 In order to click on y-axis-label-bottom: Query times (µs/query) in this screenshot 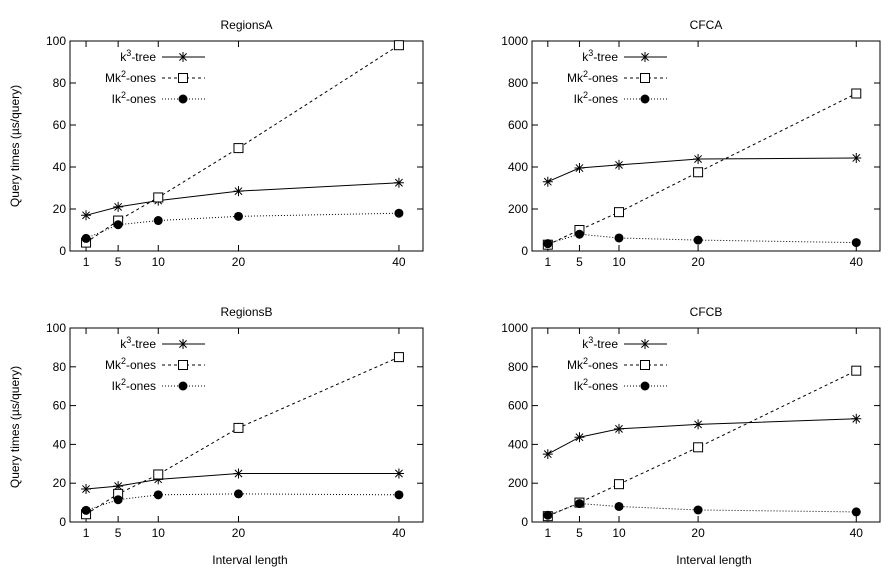, I will do `click(15, 427)`.